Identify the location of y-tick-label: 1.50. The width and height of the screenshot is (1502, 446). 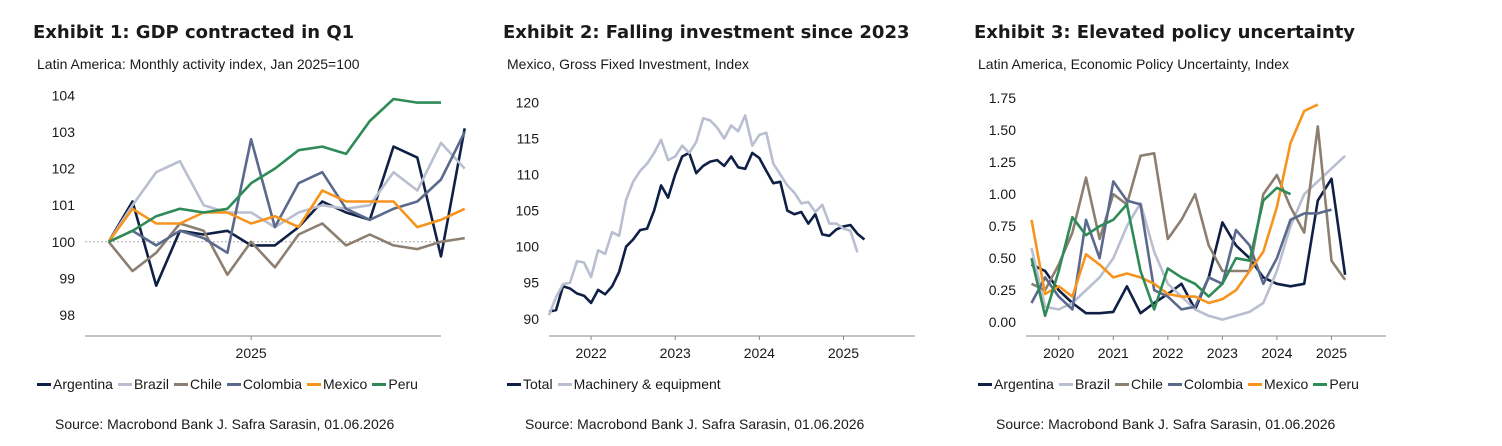
(1002, 130).